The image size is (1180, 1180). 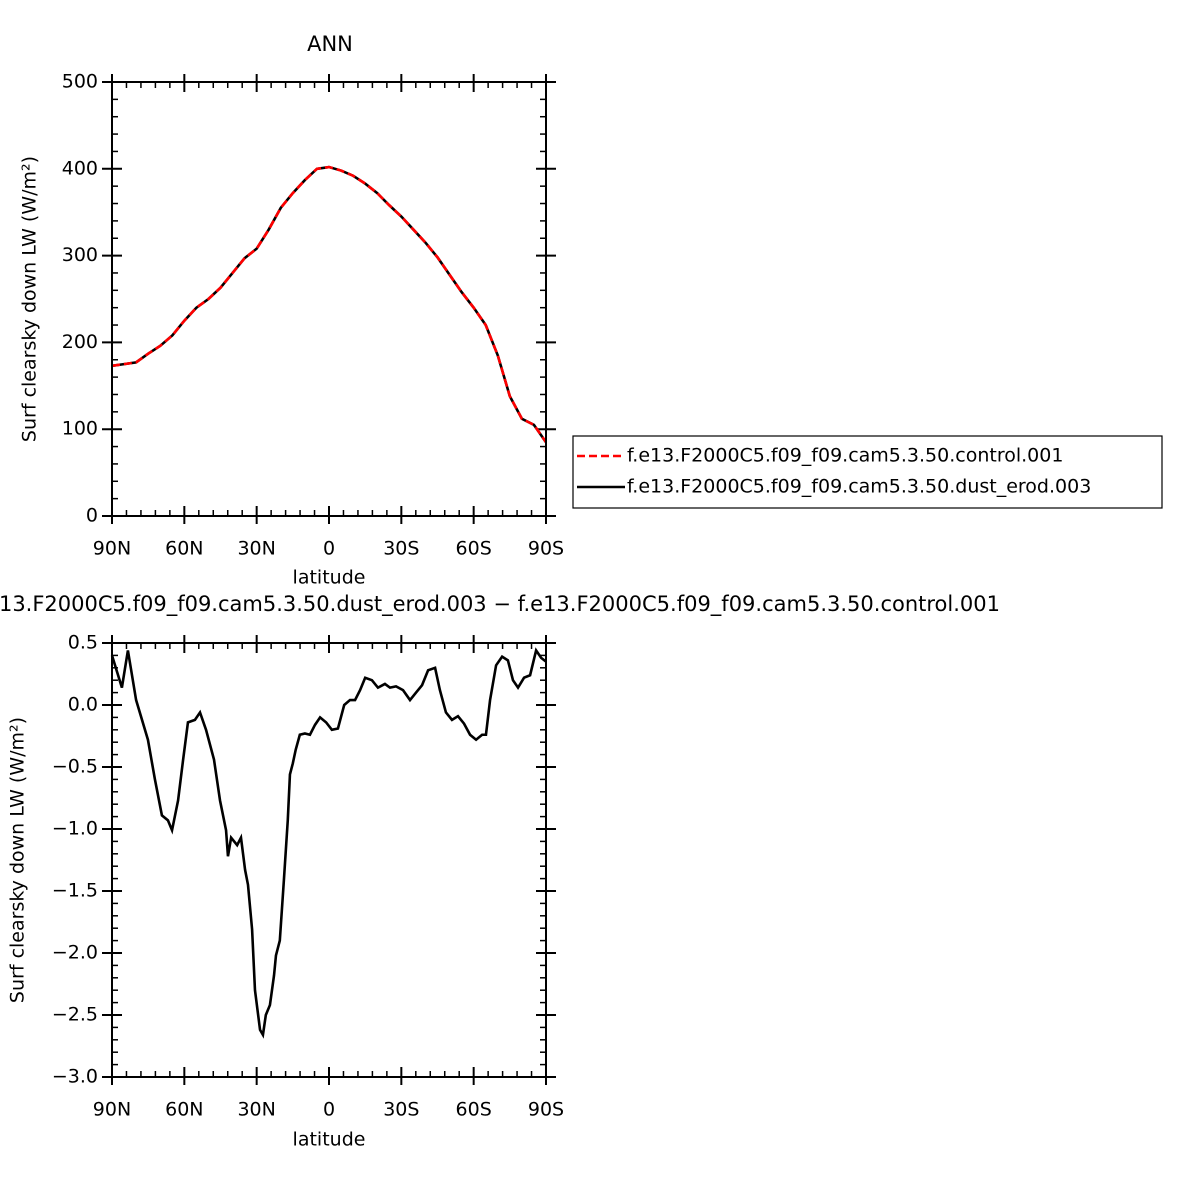 What do you see at coordinates (75, 953) in the screenshot?
I see `y-tick-label: −2.0` at bounding box center [75, 953].